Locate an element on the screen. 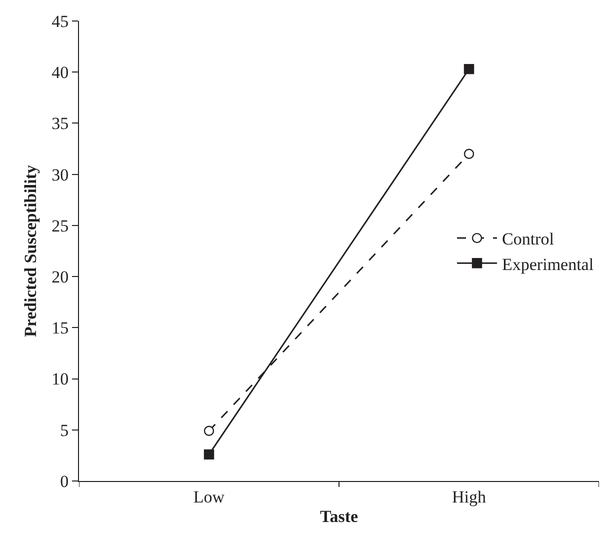  x-axis-title: Taste is located at coordinates (339, 516).